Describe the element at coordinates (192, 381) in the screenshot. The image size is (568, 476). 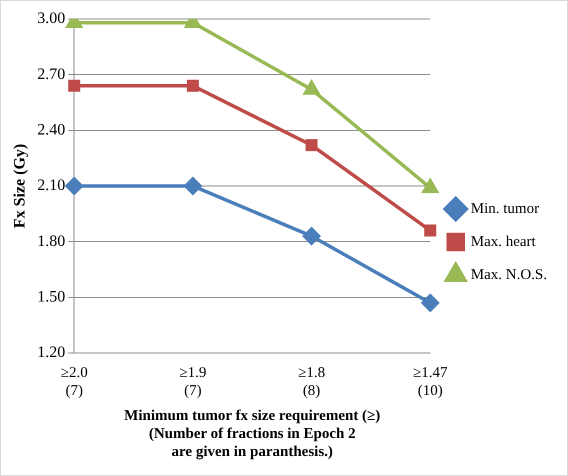
I see `x-tick-label: ≥1.9 (7)` at that location.